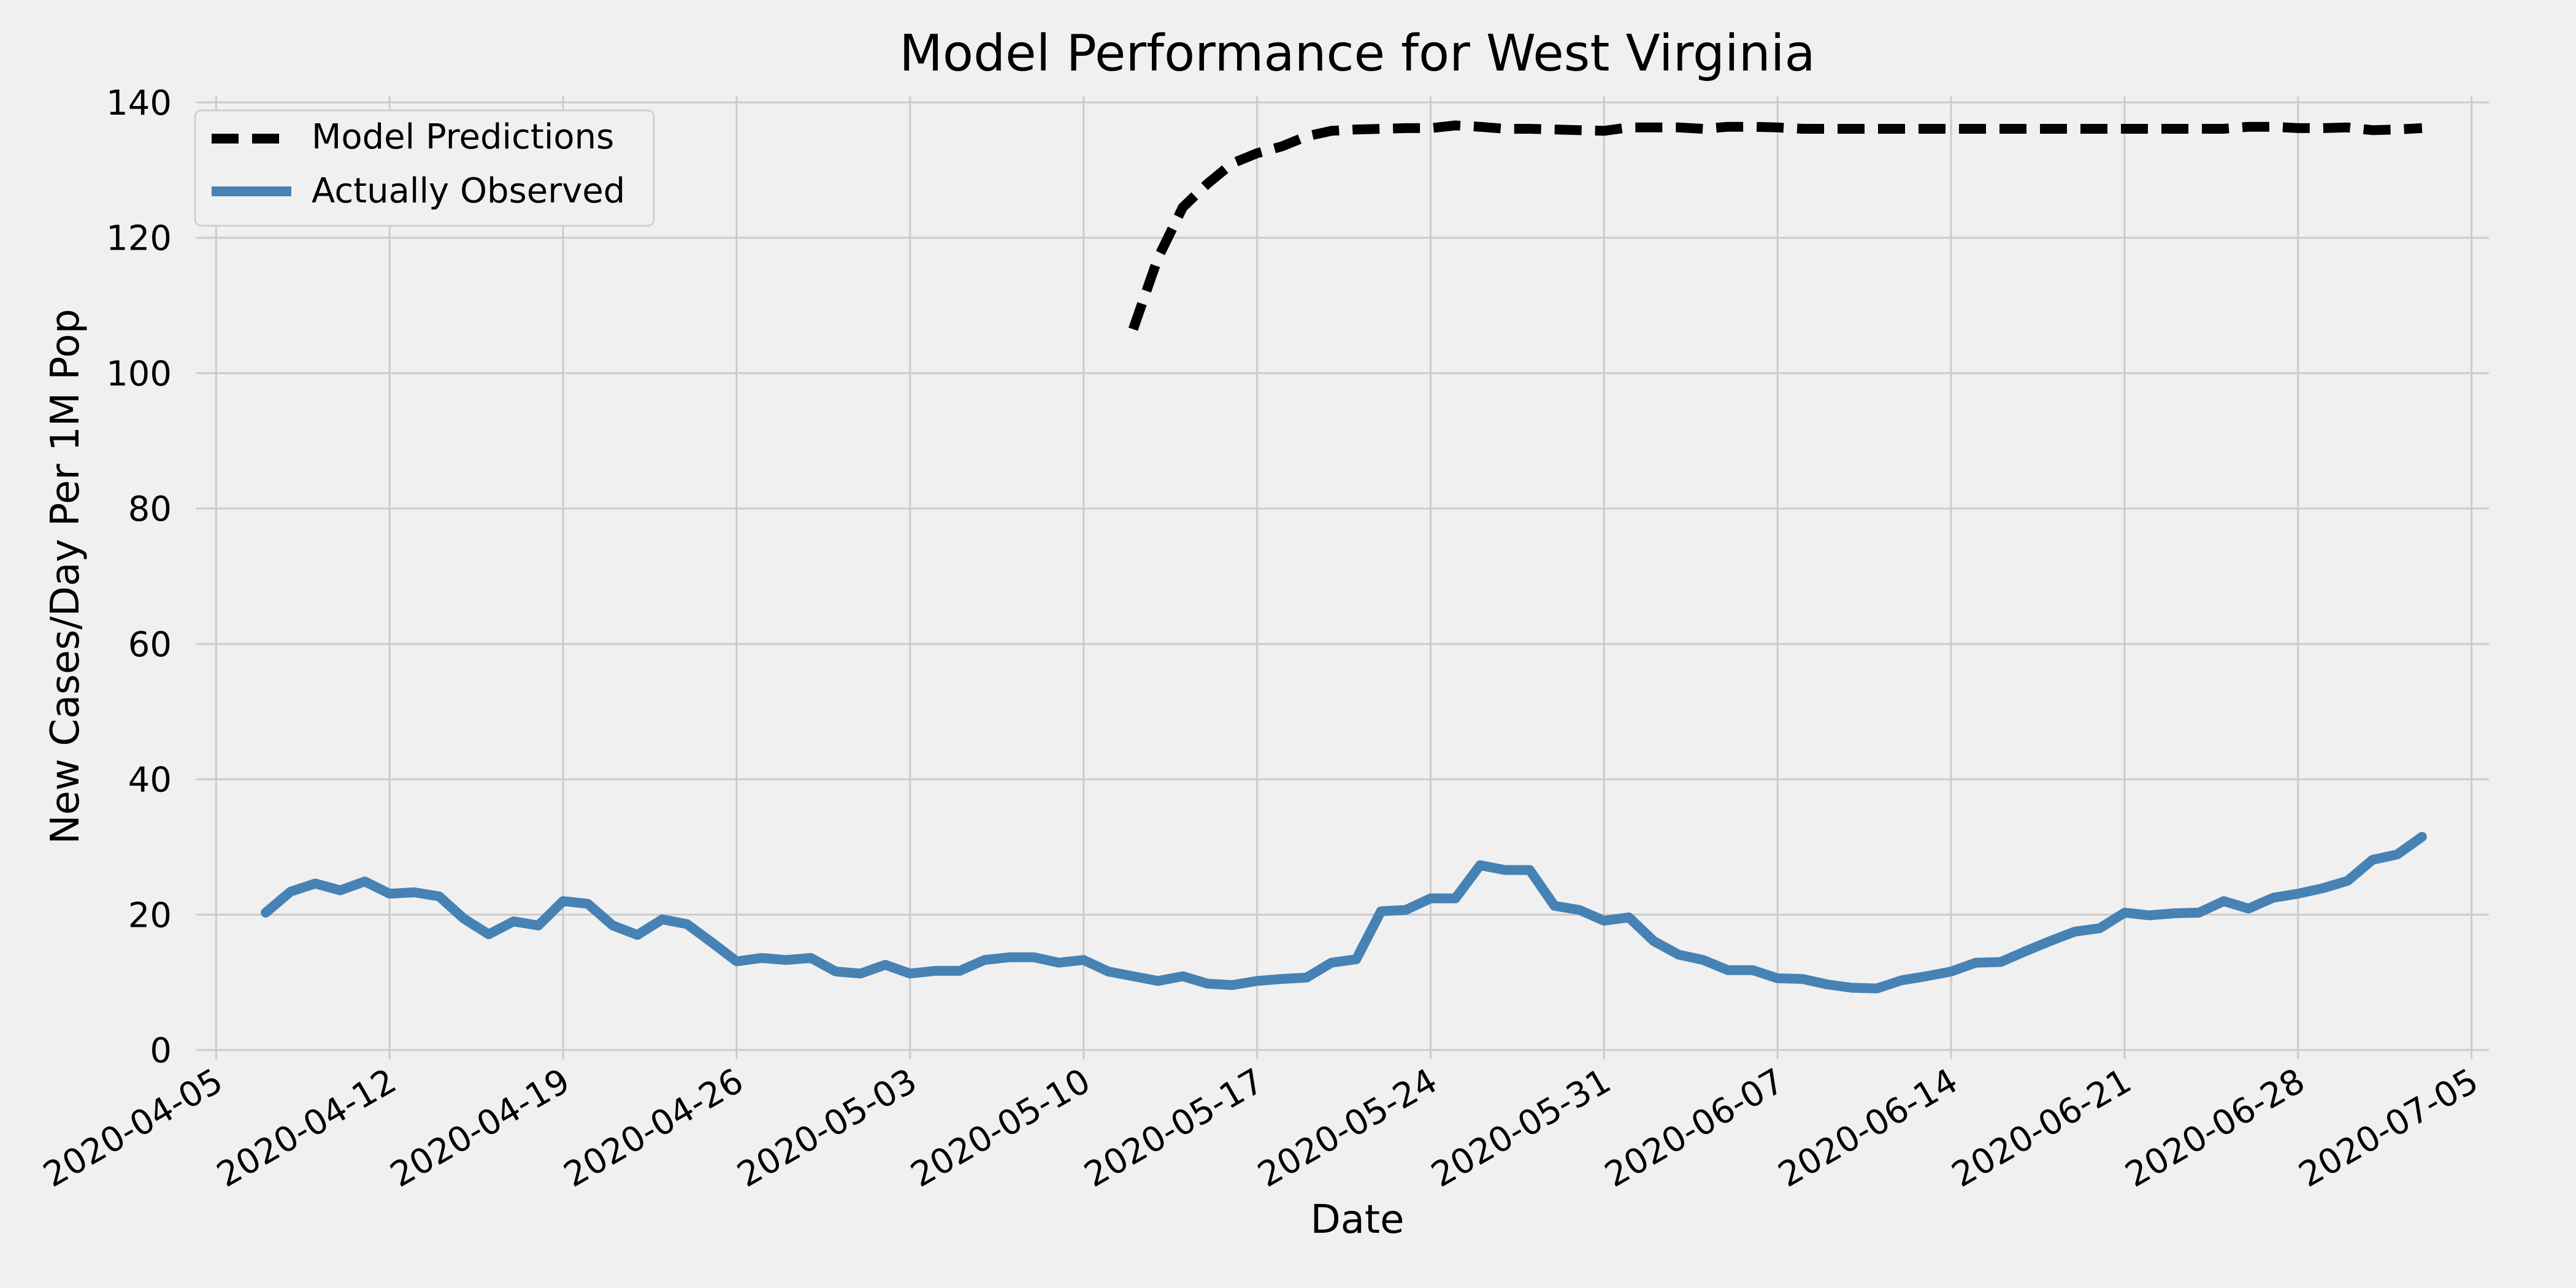 The image size is (2576, 1288). I want to click on y-tick-label: 140, so click(139, 103).